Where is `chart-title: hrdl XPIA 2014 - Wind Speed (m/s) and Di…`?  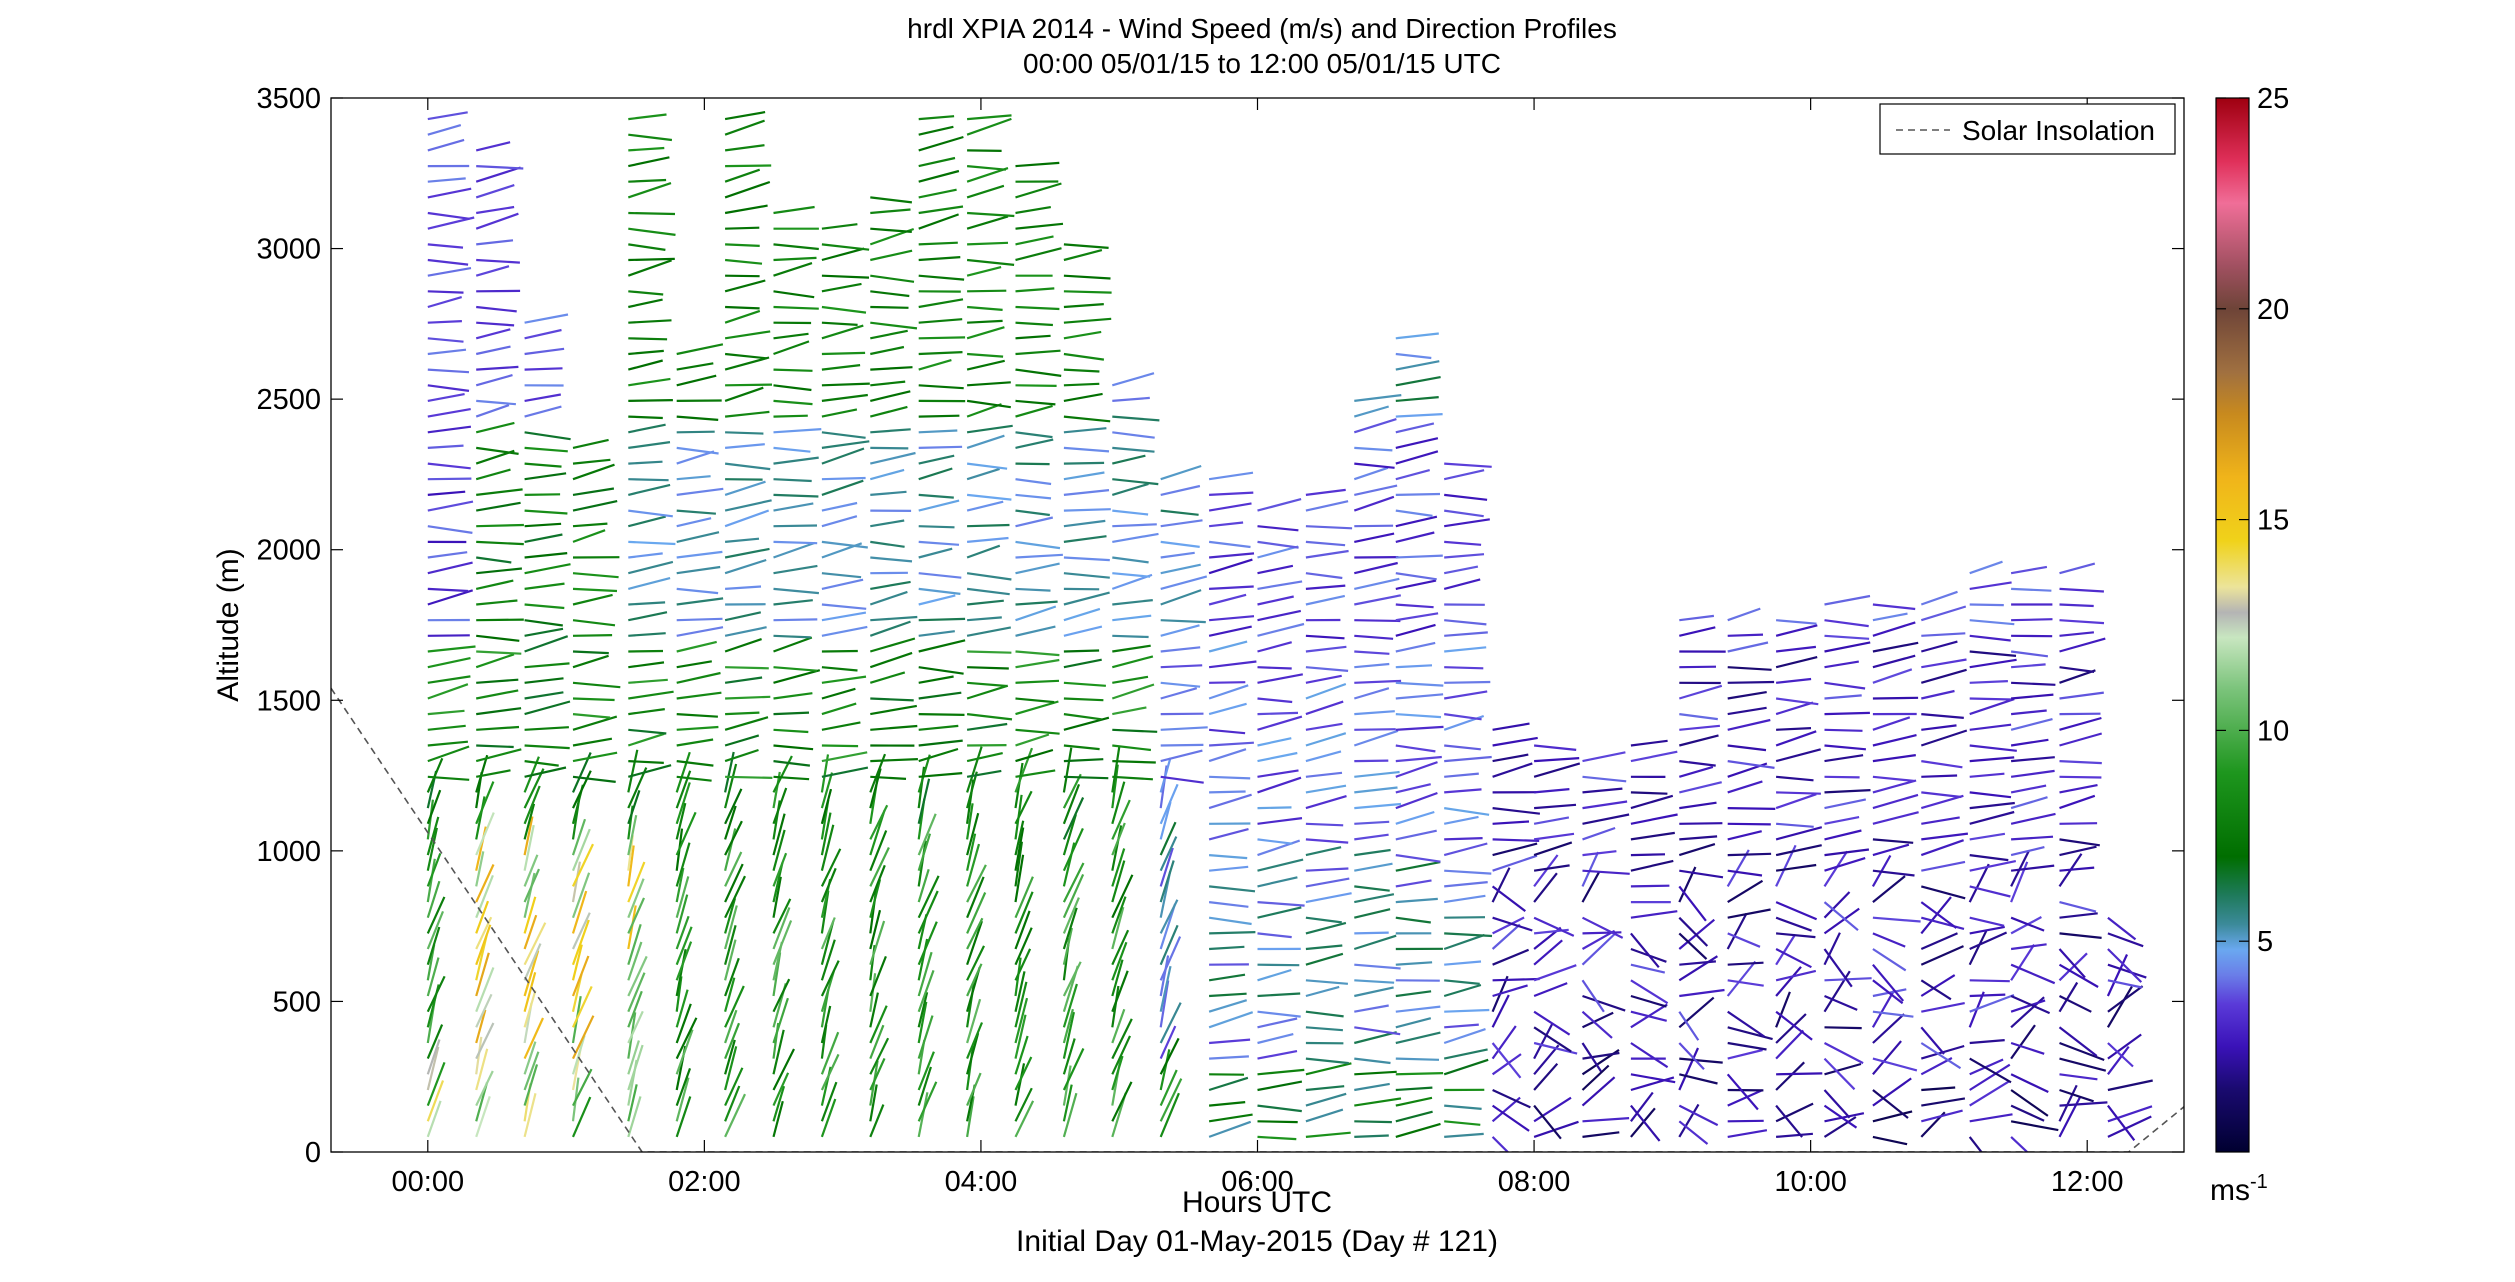
chart-title: hrdl XPIA 2014 - Wind Speed (m/s) and Di… is located at coordinates (1262, 28).